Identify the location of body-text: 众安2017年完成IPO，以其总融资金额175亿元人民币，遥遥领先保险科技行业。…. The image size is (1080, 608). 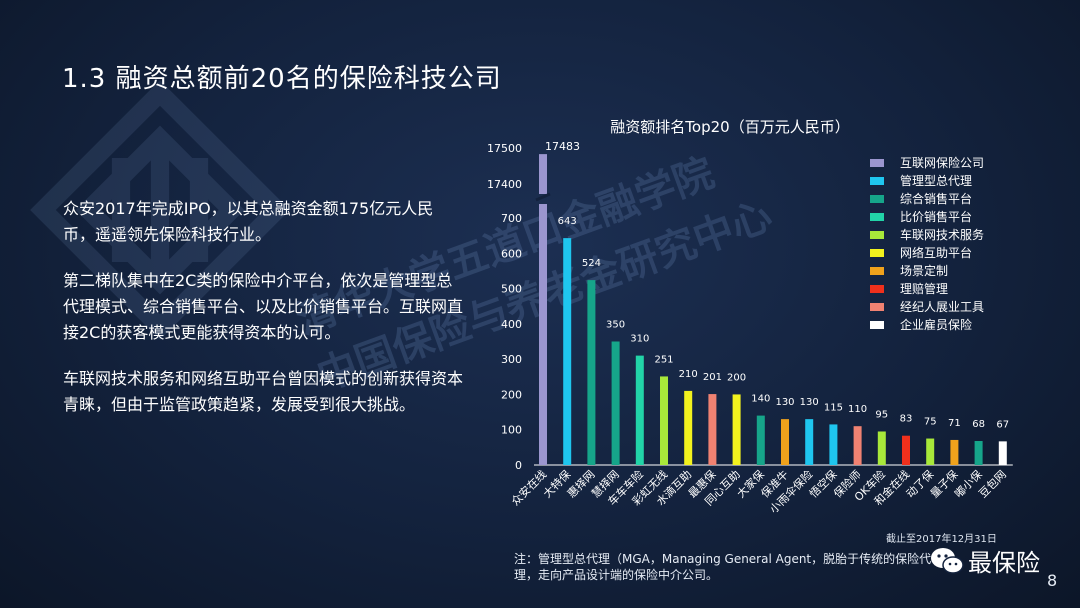
(263, 317).